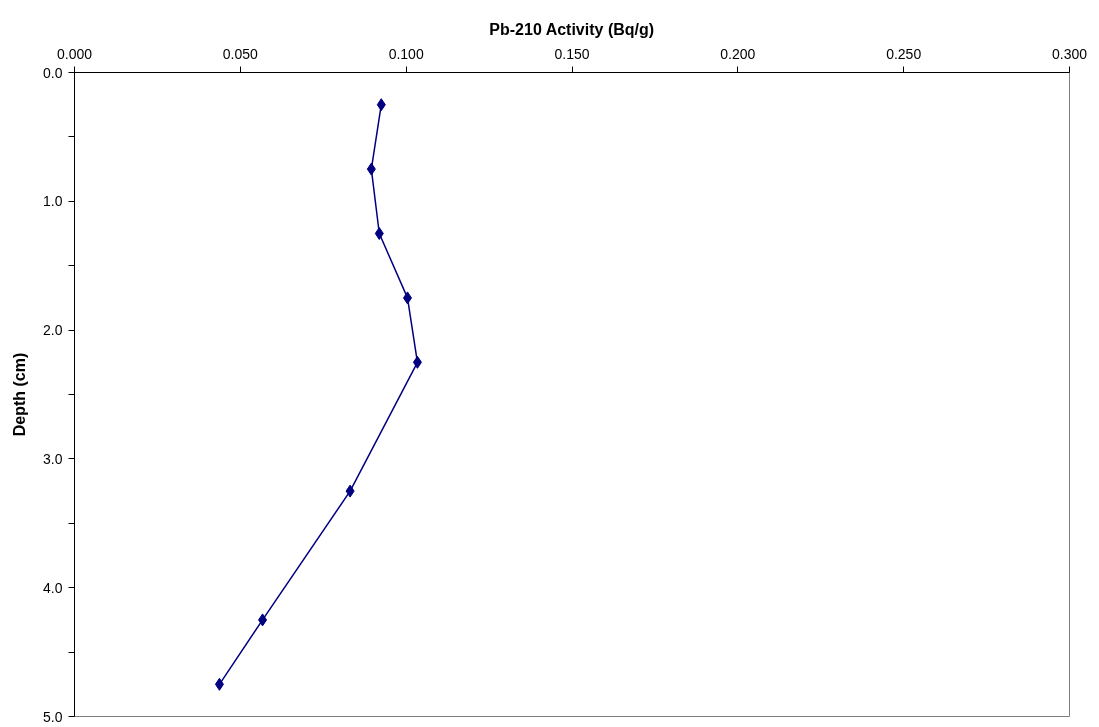 This screenshot has height=727, width=1099. What do you see at coordinates (53, 458) in the screenshot?
I see `y-tick-label: 3.0` at bounding box center [53, 458].